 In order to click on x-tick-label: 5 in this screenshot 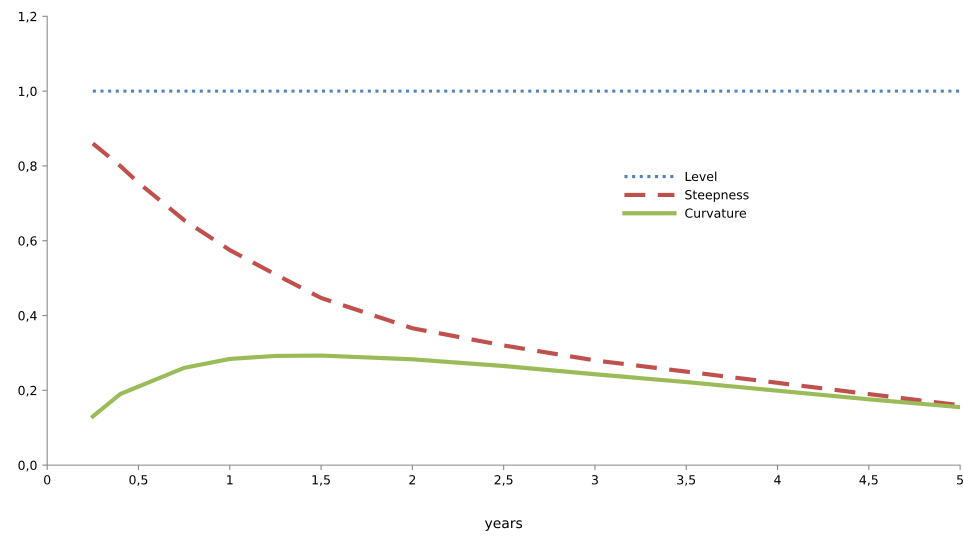, I will do `click(960, 480)`.